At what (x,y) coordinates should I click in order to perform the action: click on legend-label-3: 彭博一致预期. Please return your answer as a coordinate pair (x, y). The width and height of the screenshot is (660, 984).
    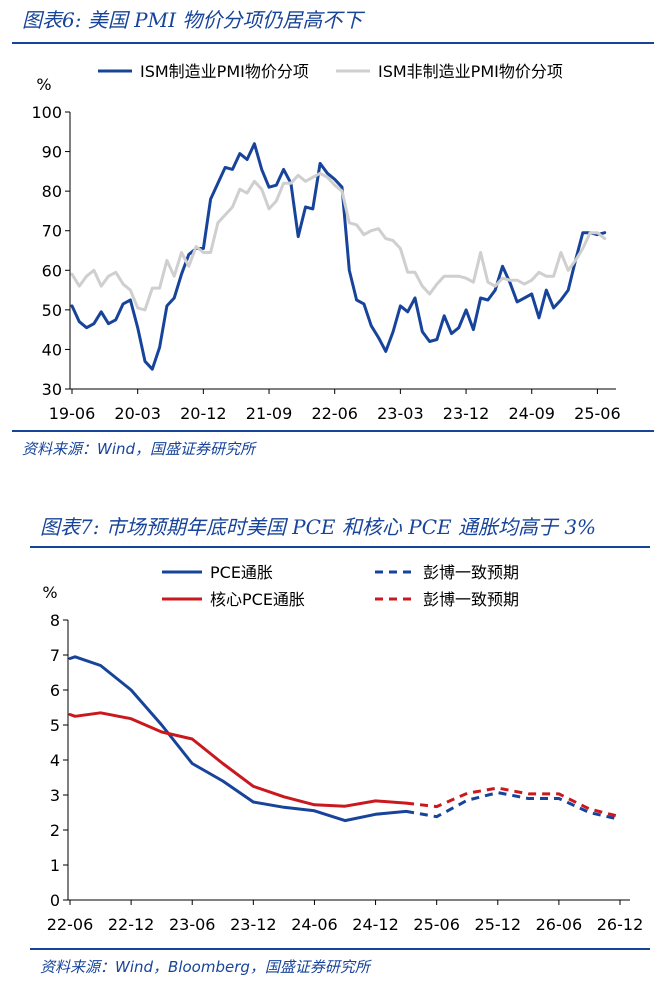
    Looking at the image, I should click on (471, 599).